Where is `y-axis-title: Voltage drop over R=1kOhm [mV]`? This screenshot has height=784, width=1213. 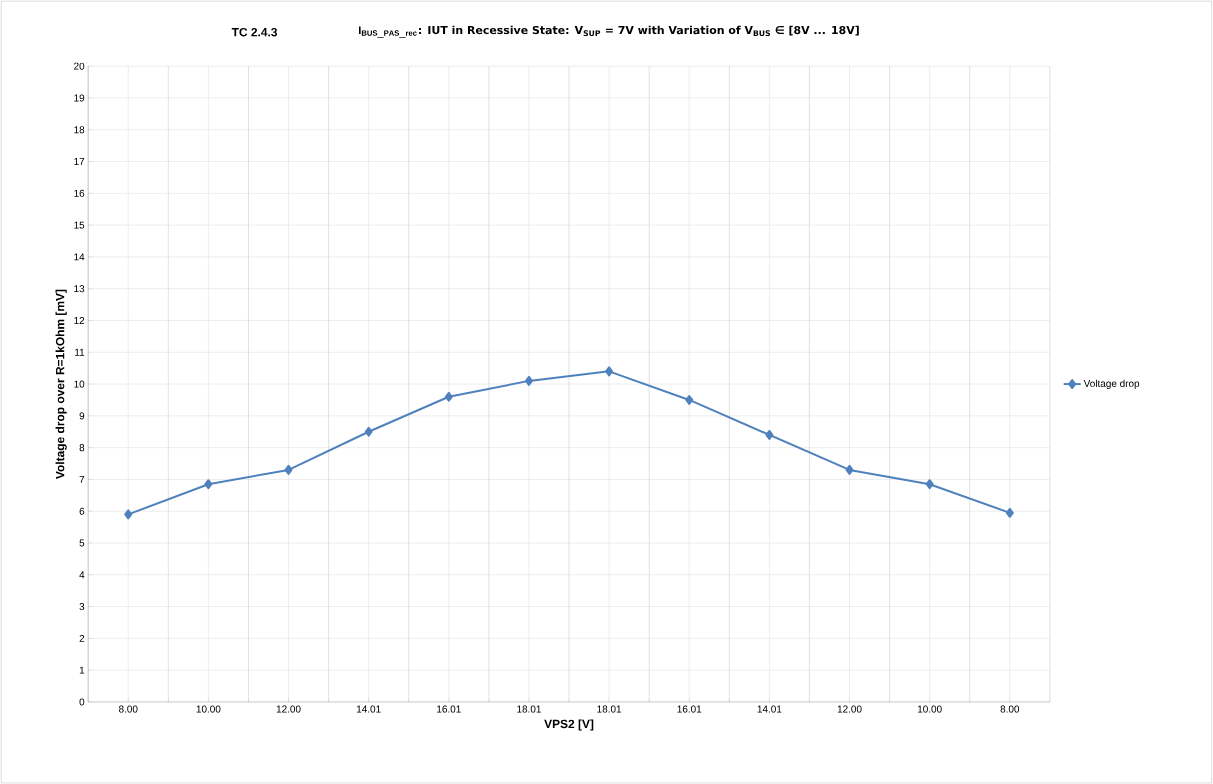 y-axis-title: Voltage drop over R=1kOhm [mV] is located at coordinates (61, 384).